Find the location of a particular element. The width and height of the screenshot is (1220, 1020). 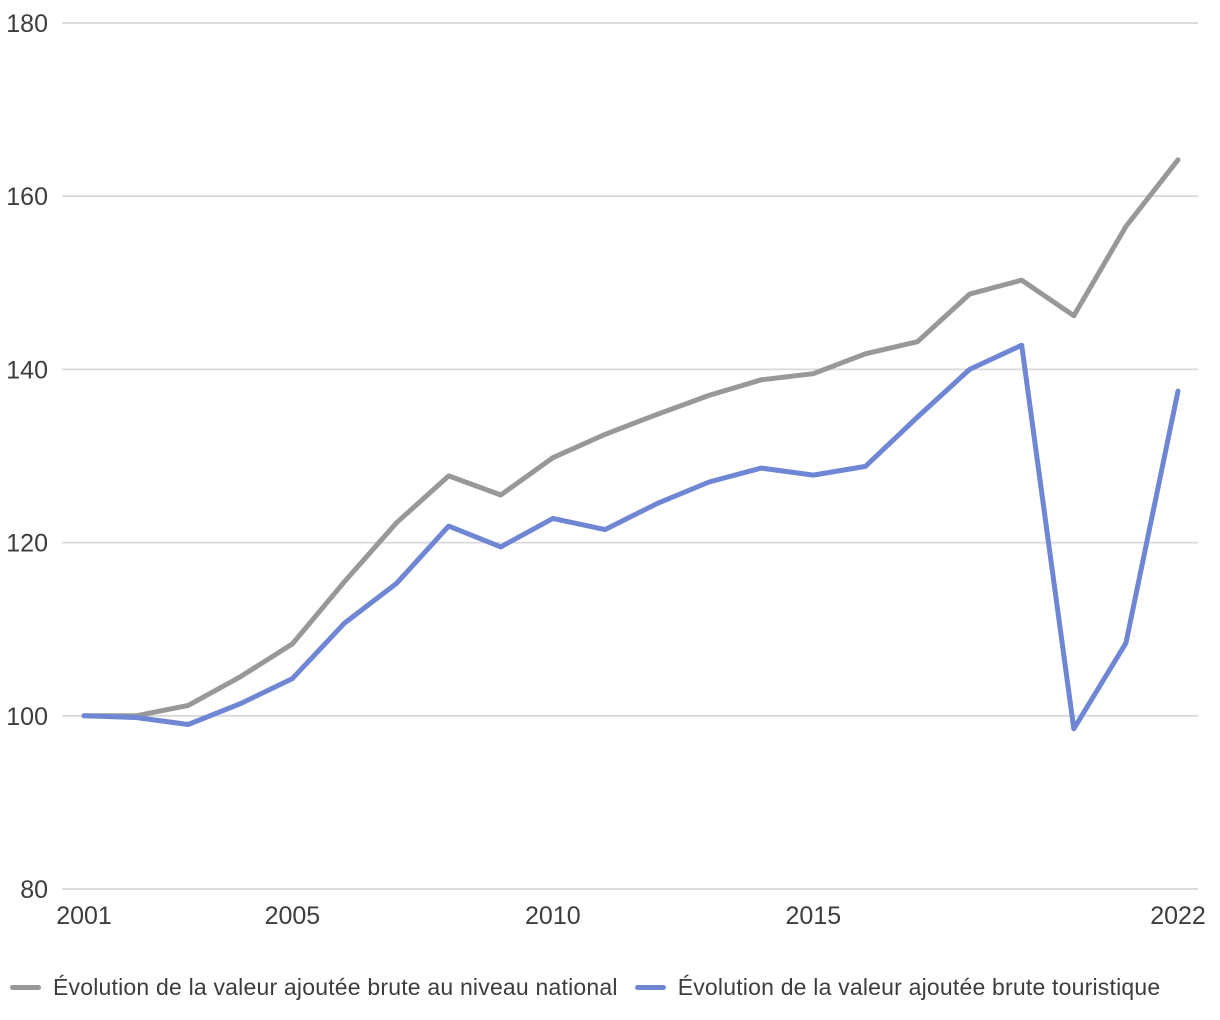

y-tick-label-80: 80 is located at coordinates (34, 890).